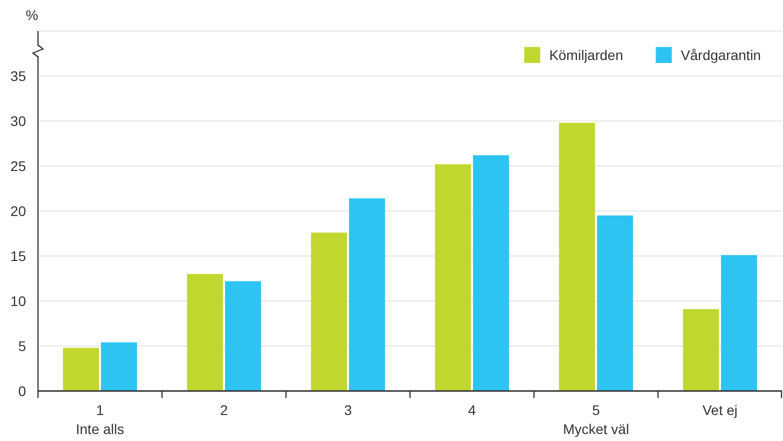 This screenshot has width=783, height=441. Describe the element at coordinates (18, 76) in the screenshot. I see `y-tick-label: 35` at that location.